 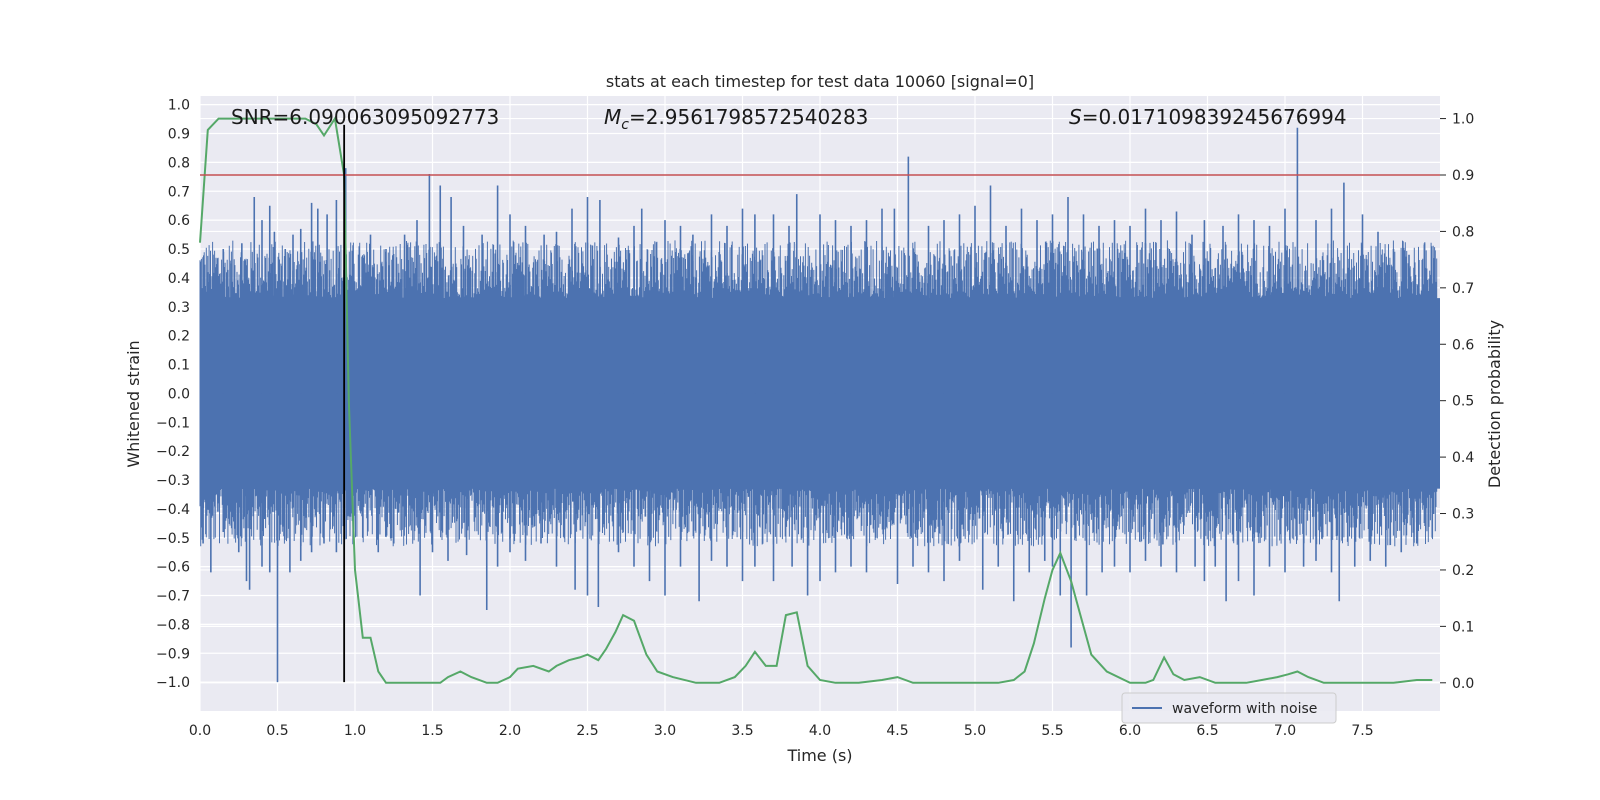 What do you see at coordinates (1463, 176) in the screenshot?
I see `y-right-tick-label: 0.9` at bounding box center [1463, 176].